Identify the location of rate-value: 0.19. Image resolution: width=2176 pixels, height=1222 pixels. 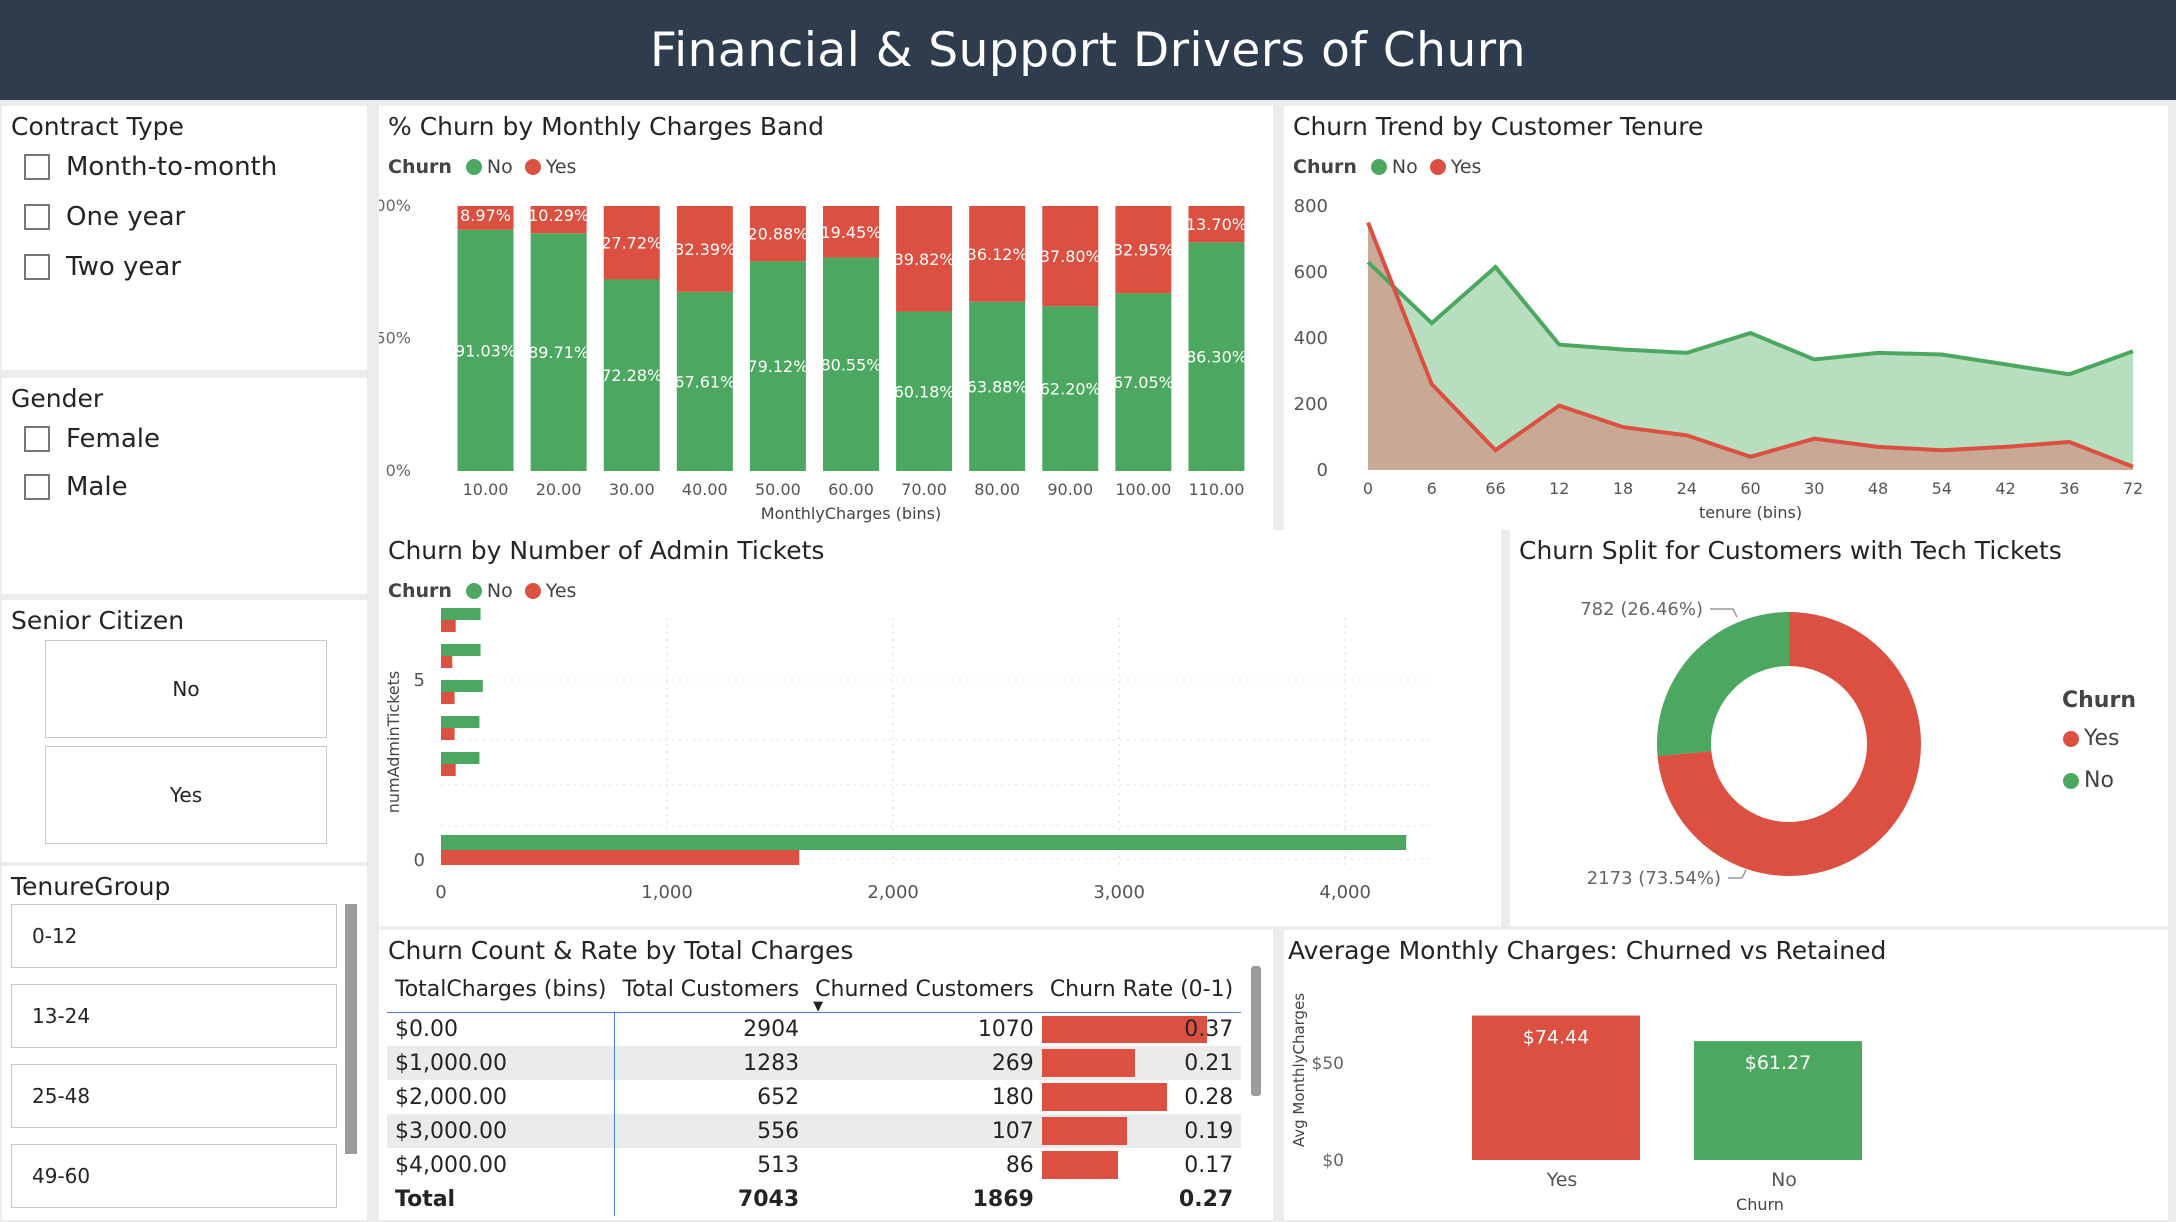
(1209, 1131).